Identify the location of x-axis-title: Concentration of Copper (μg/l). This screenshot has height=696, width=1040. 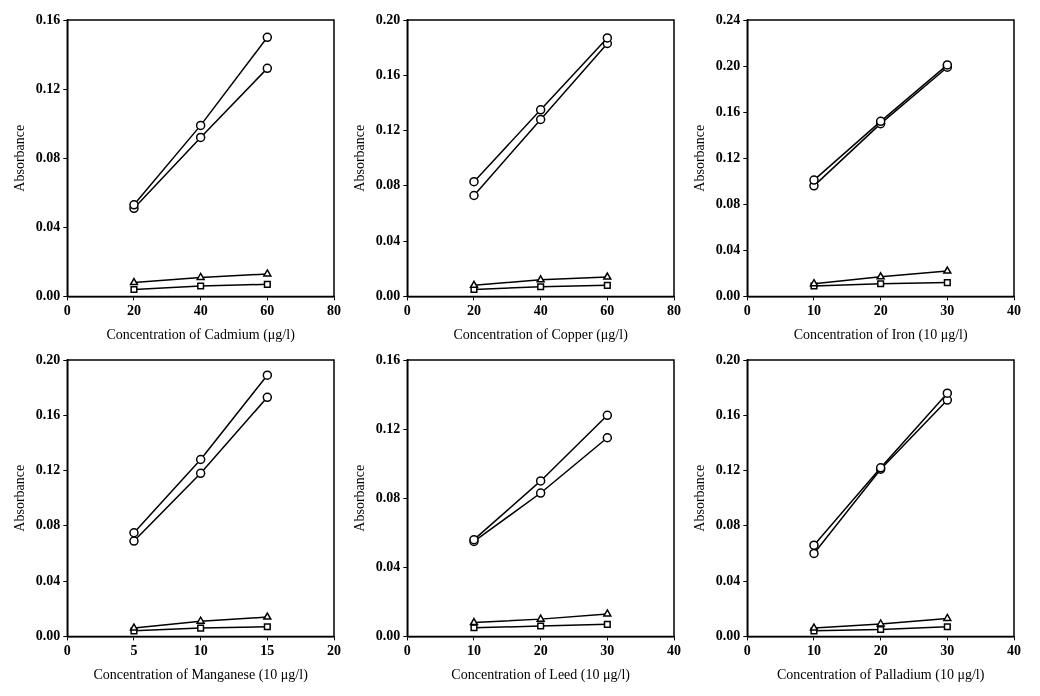
(541, 335).